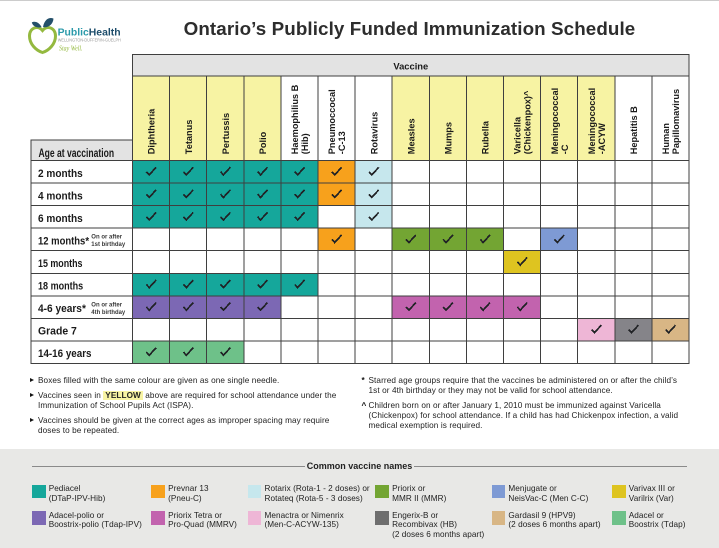  What do you see at coordinates (60, 219) in the screenshot?
I see `svg-text: 6 months` at bounding box center [60, 219].